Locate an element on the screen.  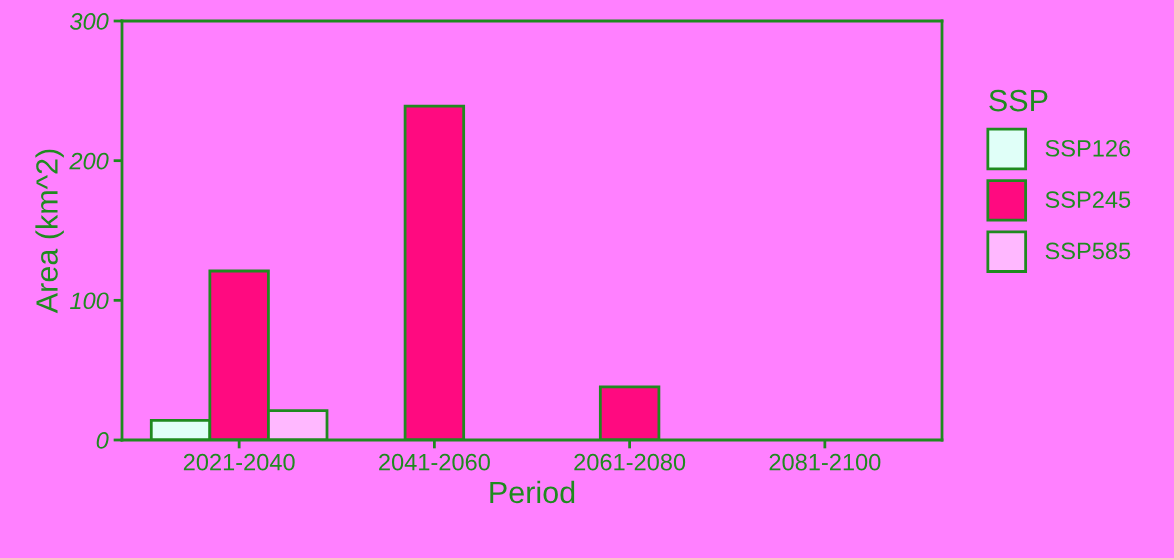
legend-label: SSP126 is located at coordinates (1088, 148).